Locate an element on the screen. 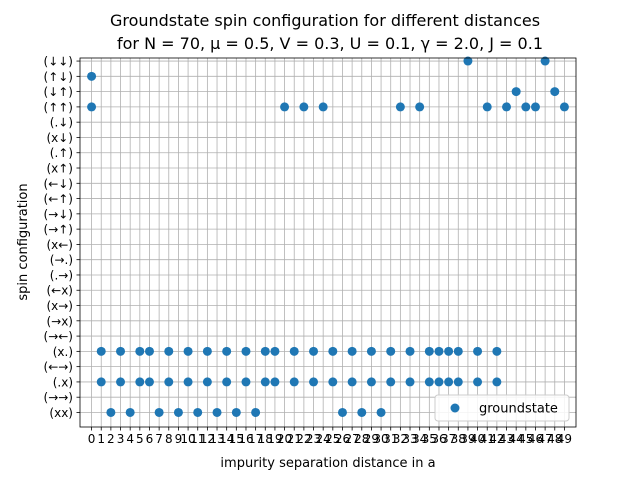  y-tick-label: (x→) is located at coordinates (59, 306).